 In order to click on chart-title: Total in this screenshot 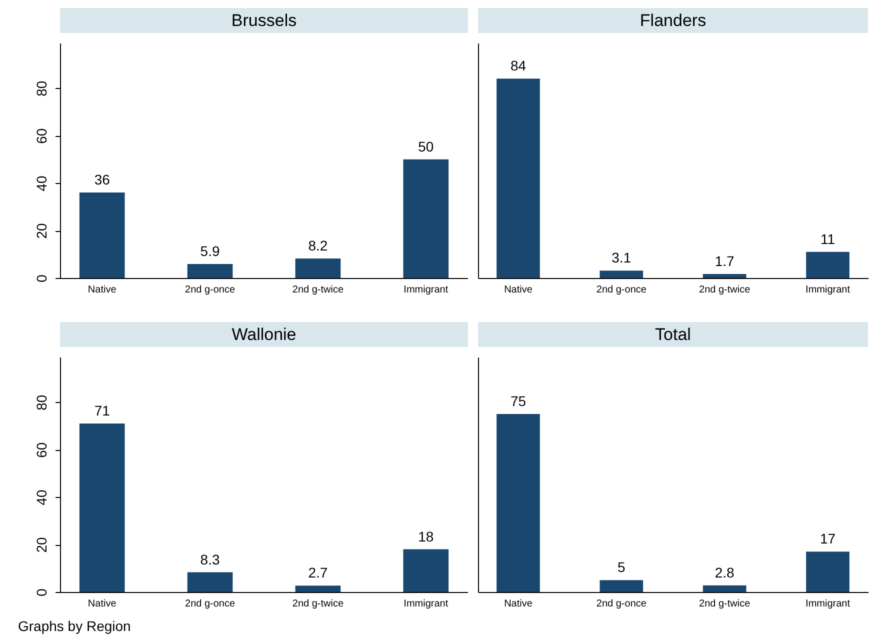, I will do `click(673, 334)`.